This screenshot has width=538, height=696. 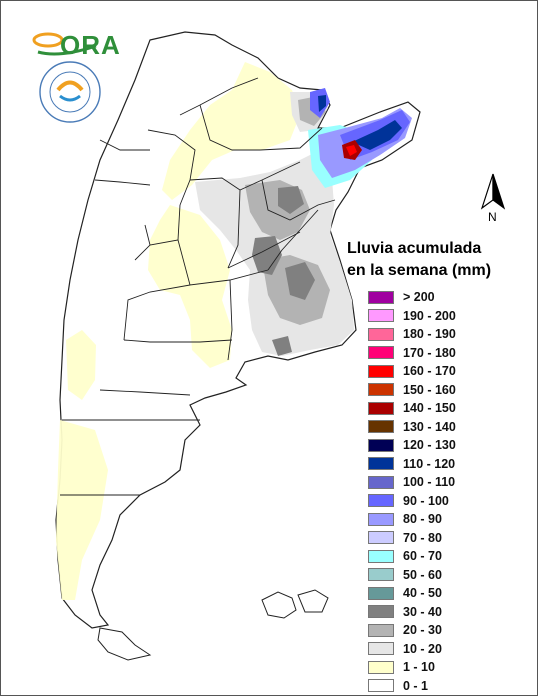 I want to click on legend-row: 10 - 20, so click(x=412, y=649).